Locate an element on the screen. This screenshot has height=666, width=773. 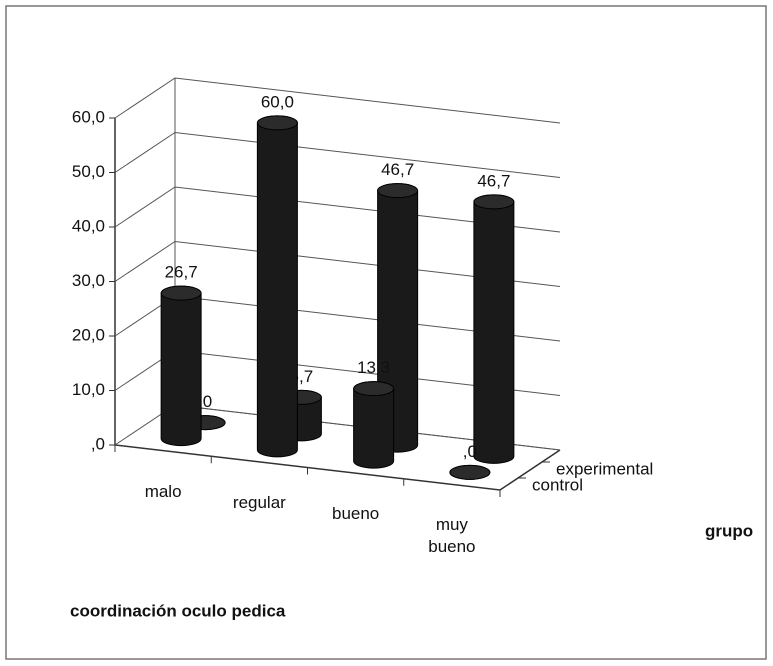
data-label: 26,7 is located at coordinates (181, 272).